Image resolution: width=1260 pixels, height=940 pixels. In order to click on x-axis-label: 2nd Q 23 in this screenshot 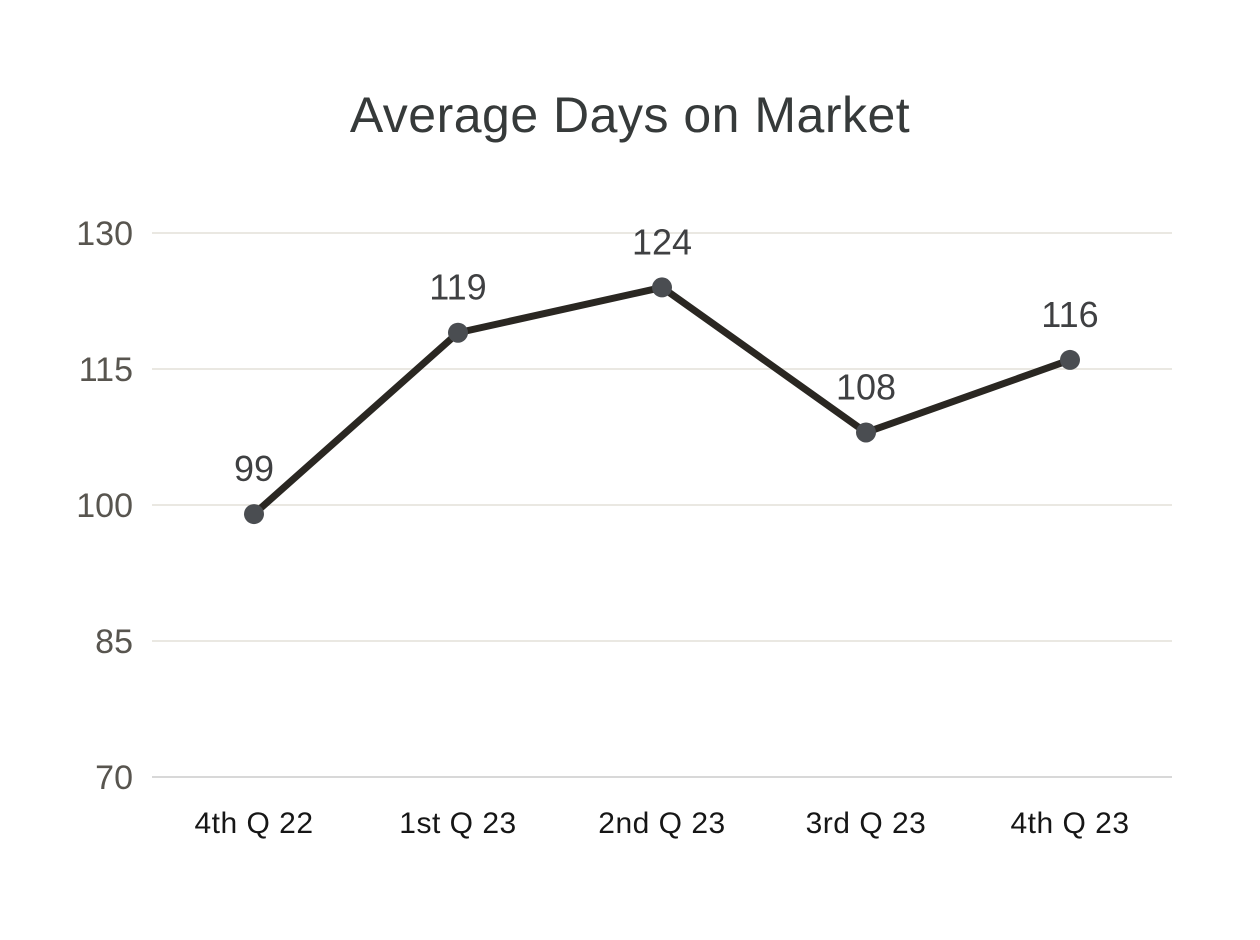, I will do `click(661, 823)`.